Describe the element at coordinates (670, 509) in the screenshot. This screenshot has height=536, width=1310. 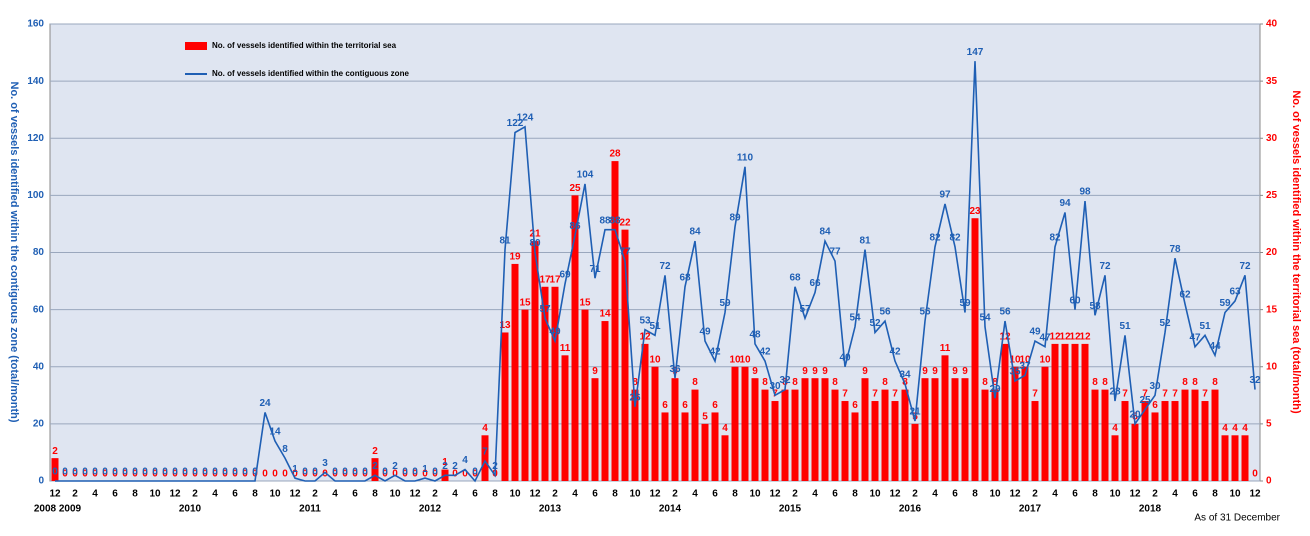
I see `year-label: 2014` at that location.